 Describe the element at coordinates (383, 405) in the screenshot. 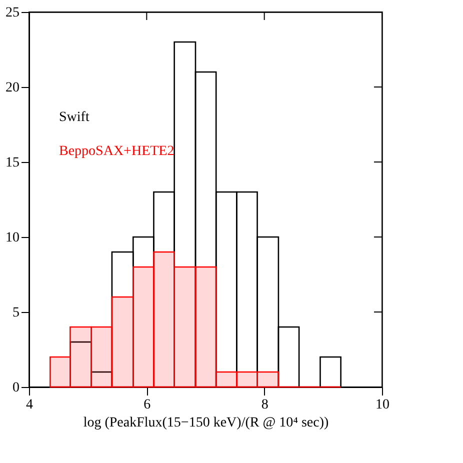

I see `x-tick-label: 10` at that location.